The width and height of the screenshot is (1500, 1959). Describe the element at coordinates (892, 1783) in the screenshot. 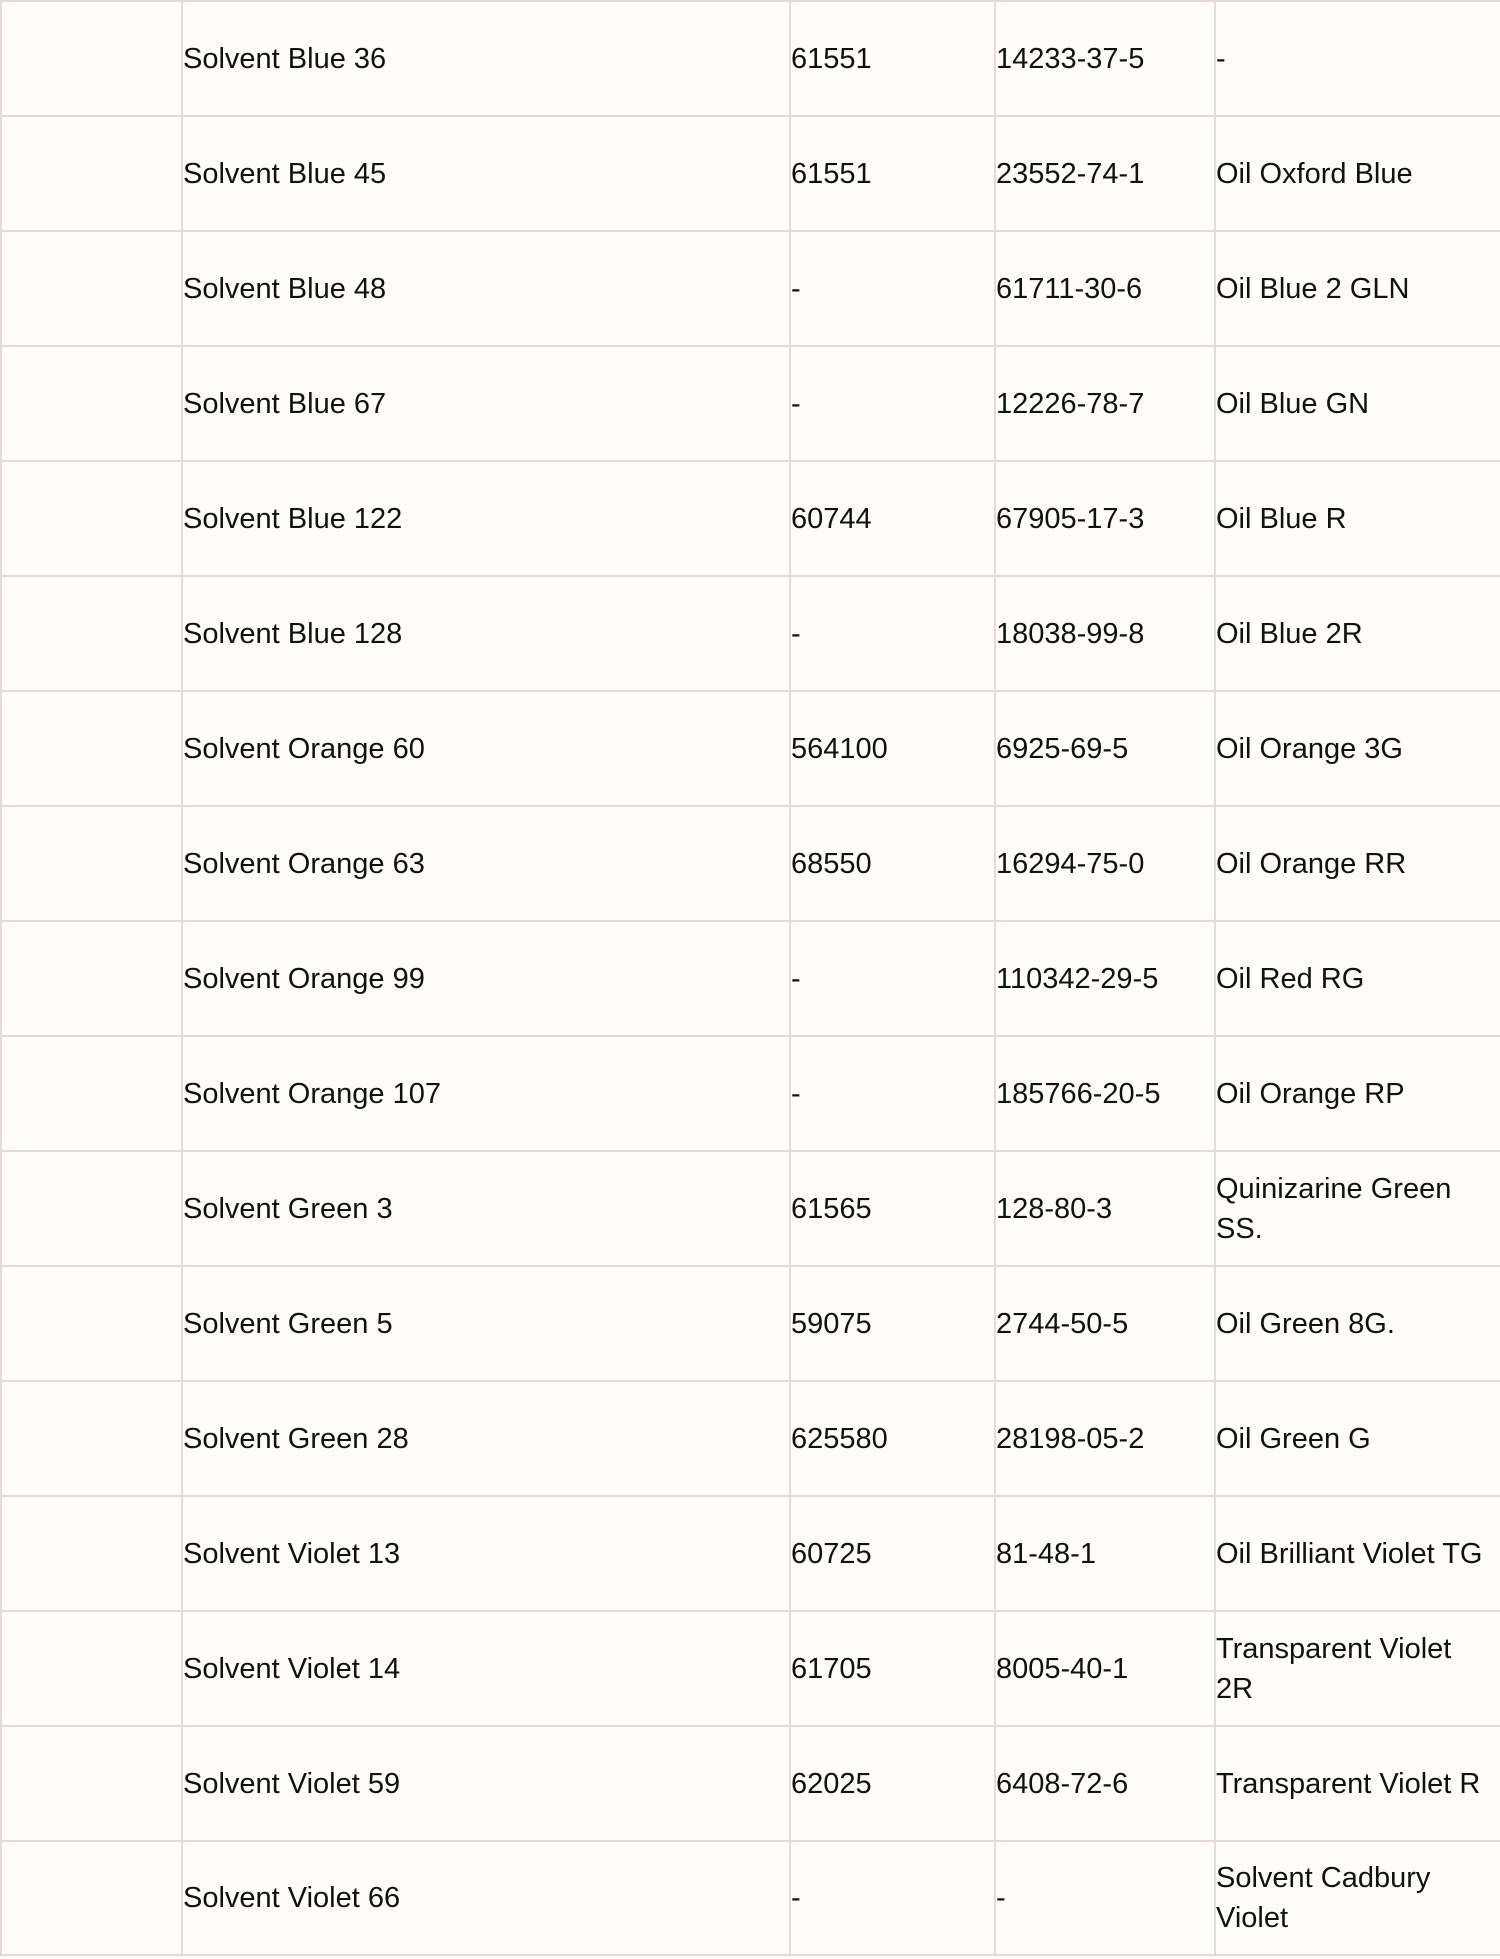

I see `color-index-number: 62025` at that location.